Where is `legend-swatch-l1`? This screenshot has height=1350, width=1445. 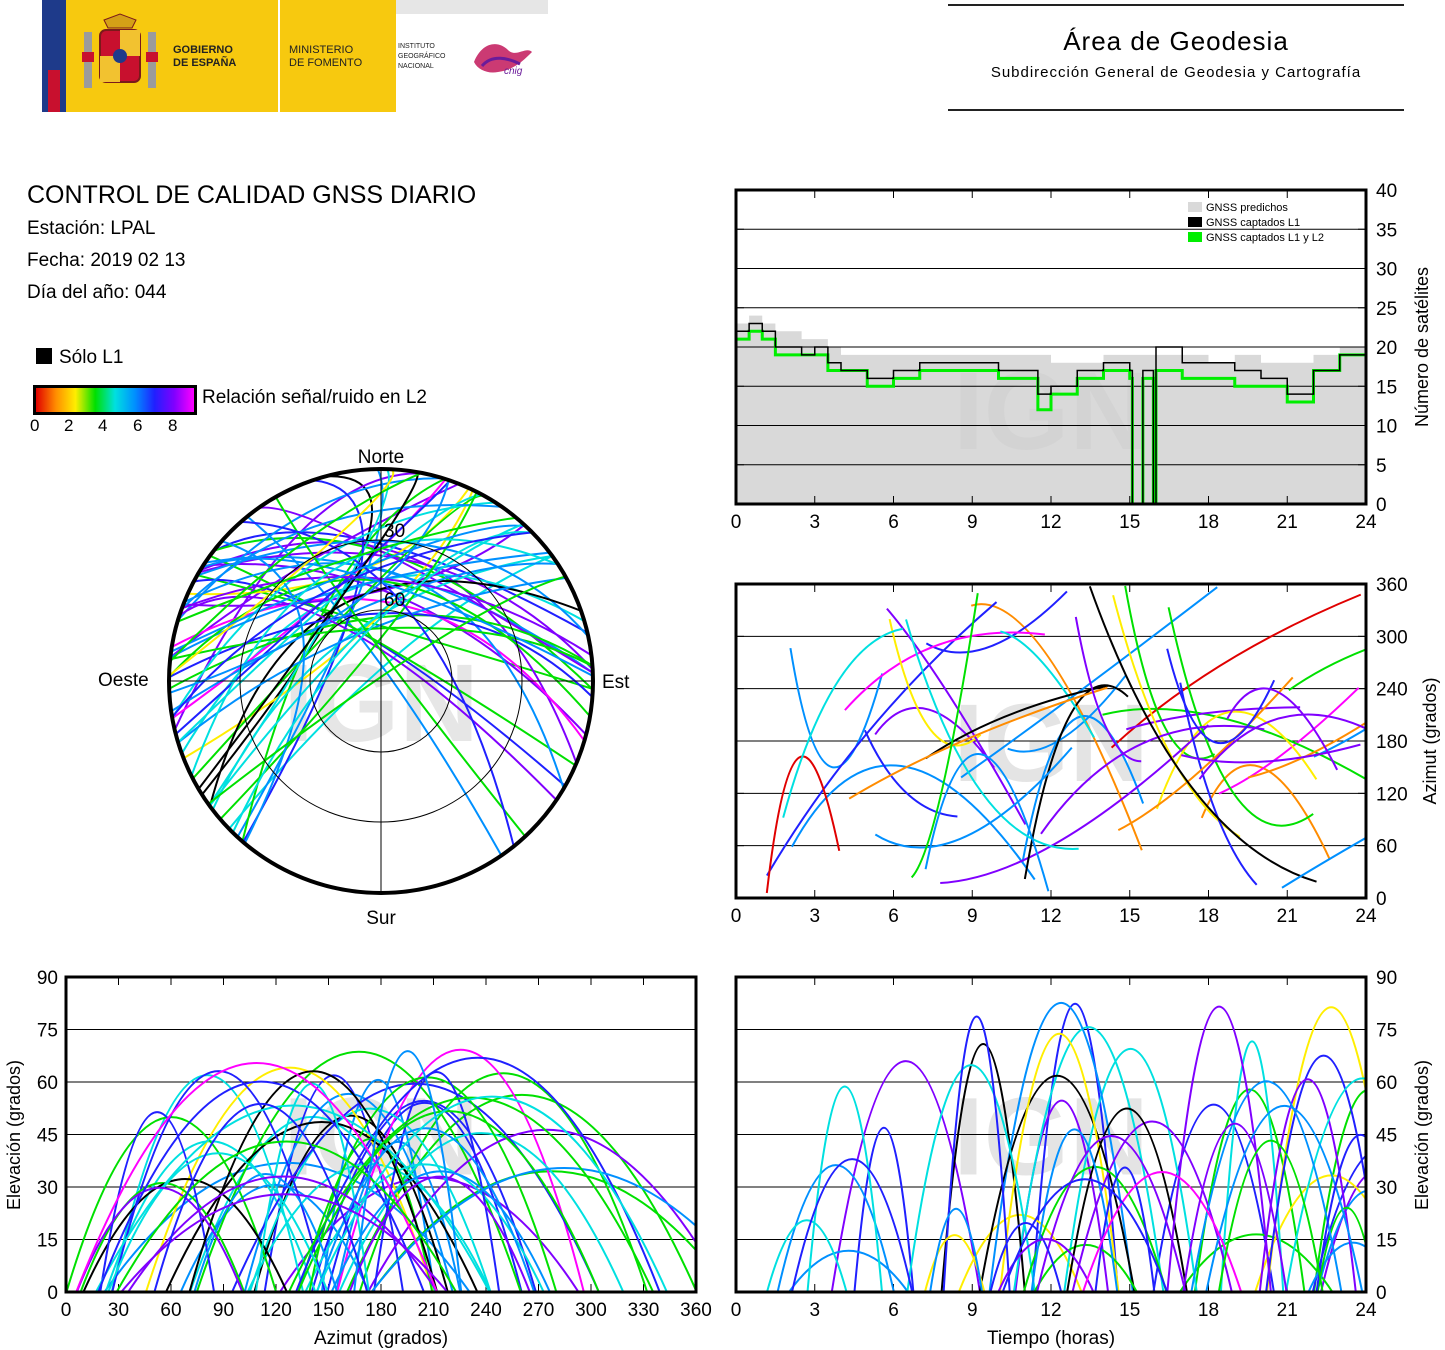 legend-swatch-l1 is located at coordinates (1195, 222).